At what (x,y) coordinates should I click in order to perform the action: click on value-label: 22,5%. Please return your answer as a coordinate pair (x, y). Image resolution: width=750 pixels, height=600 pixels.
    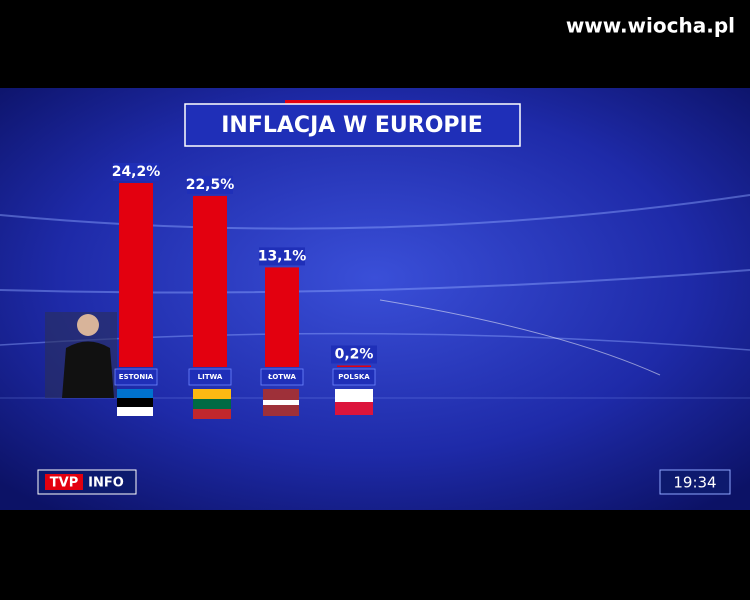
    Looking at the image, I should click on (210, 185).